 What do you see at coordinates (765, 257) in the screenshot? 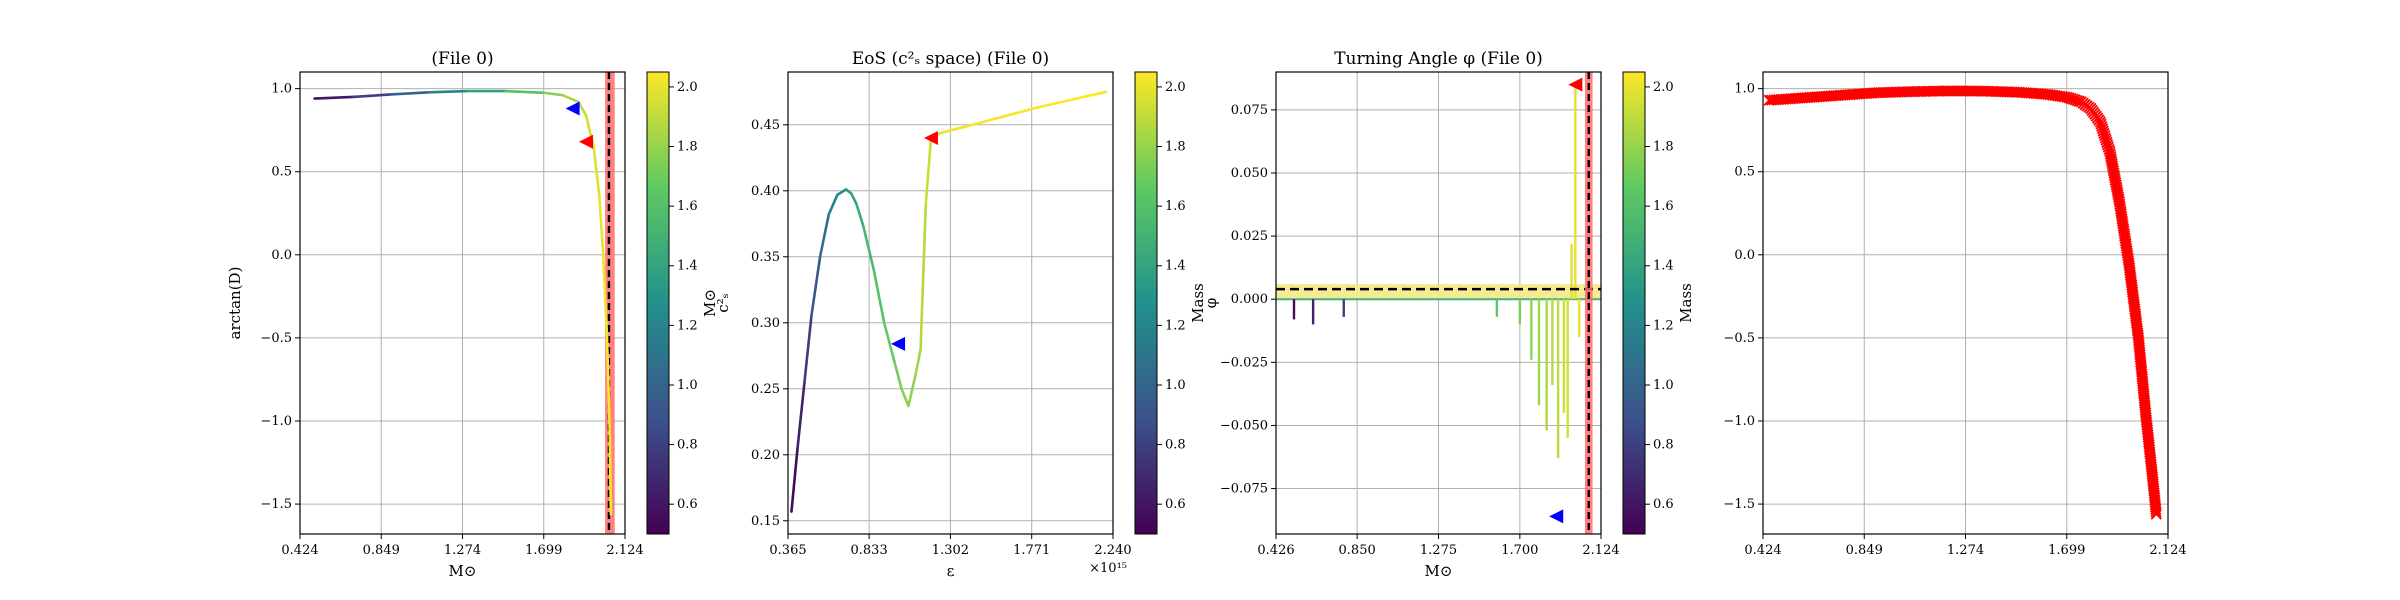
I see `y-tick-label: 0.35` at bounding box center [765, 257].